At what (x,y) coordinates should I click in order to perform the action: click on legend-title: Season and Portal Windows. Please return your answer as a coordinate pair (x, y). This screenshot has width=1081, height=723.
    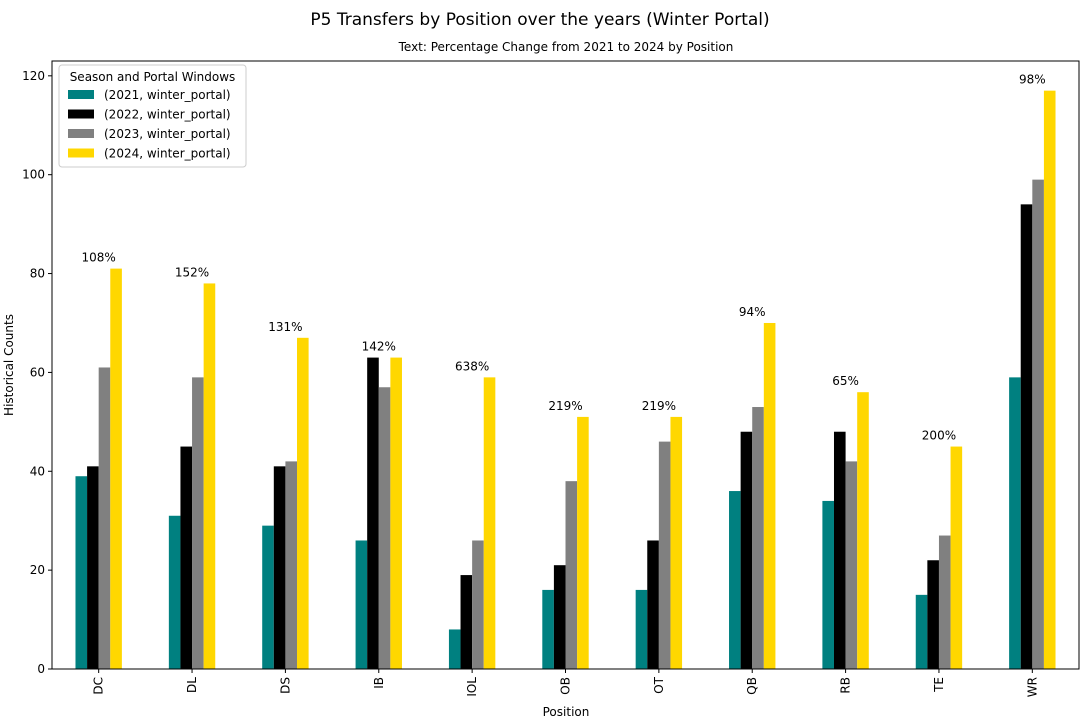
    Looking at the image, I should click on (153, 77).